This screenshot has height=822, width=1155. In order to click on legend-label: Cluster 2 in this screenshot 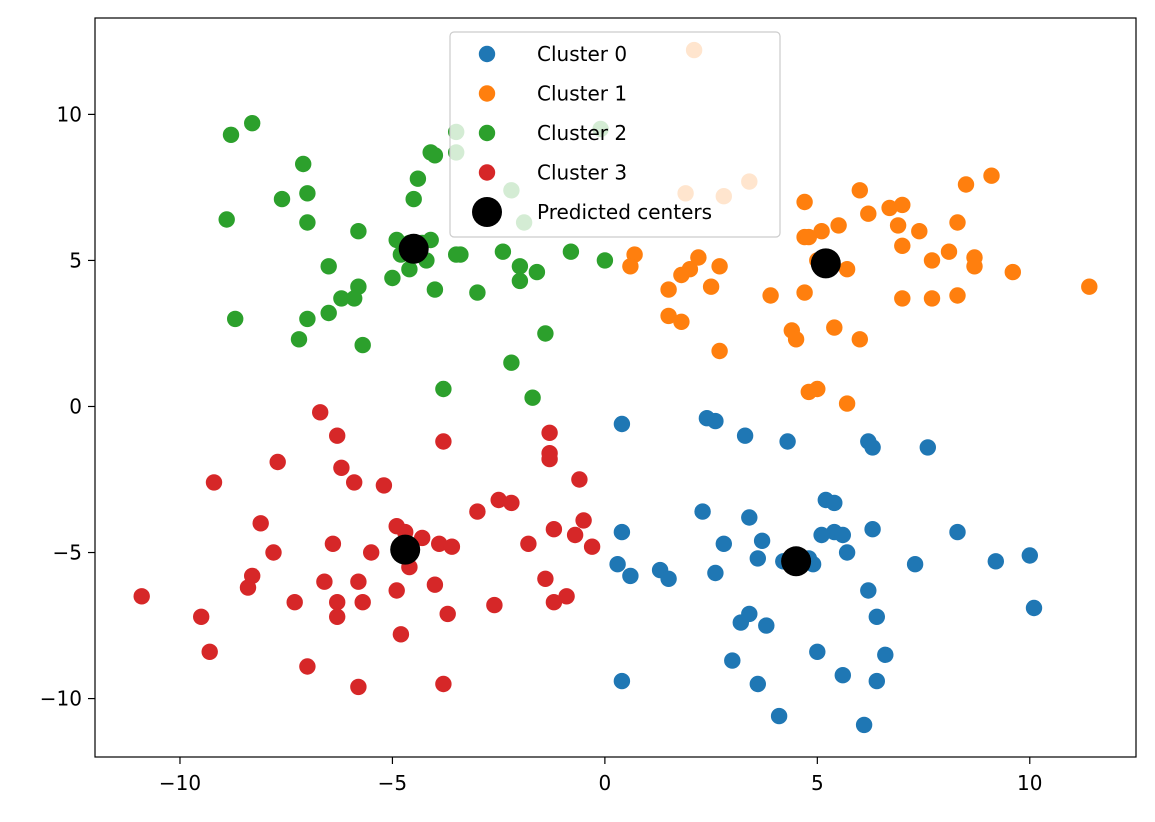, I will do `click(582, 133)`.